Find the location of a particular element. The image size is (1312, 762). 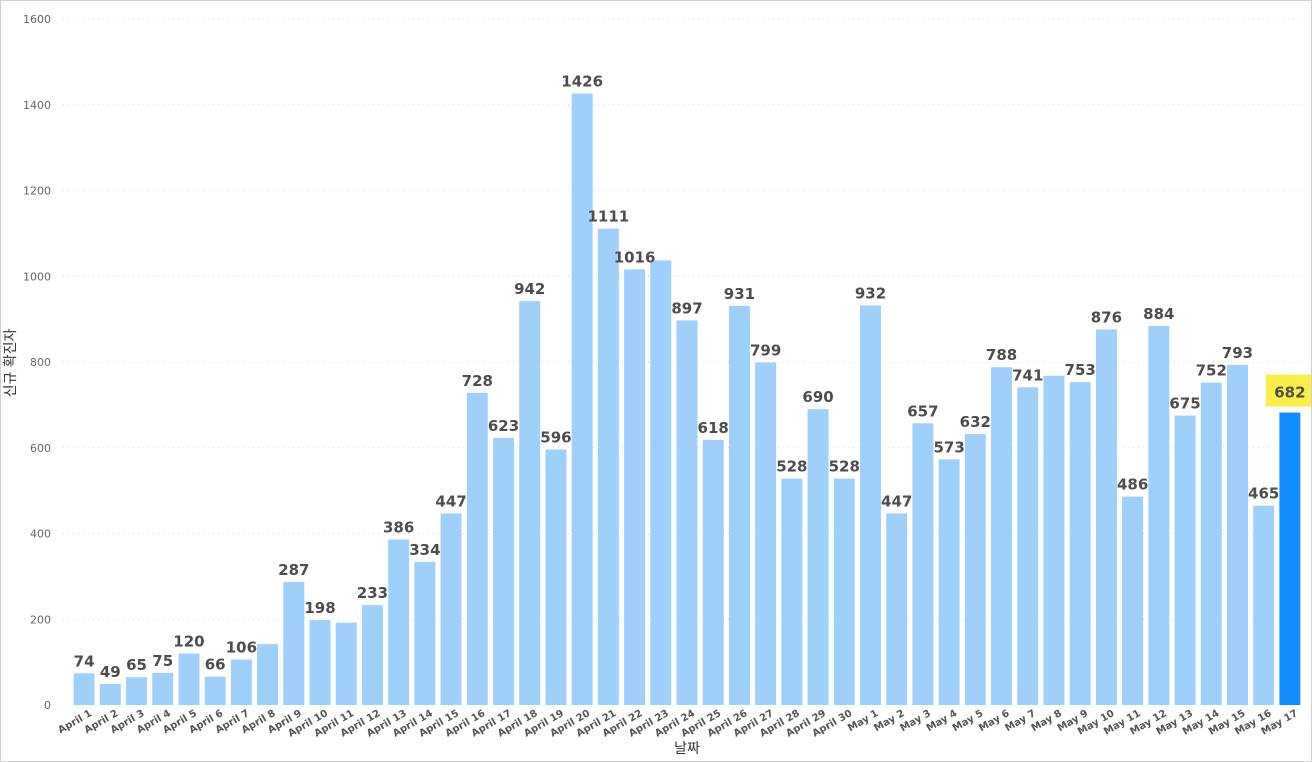

data-label: 386 is located at coordinates (398, 528).